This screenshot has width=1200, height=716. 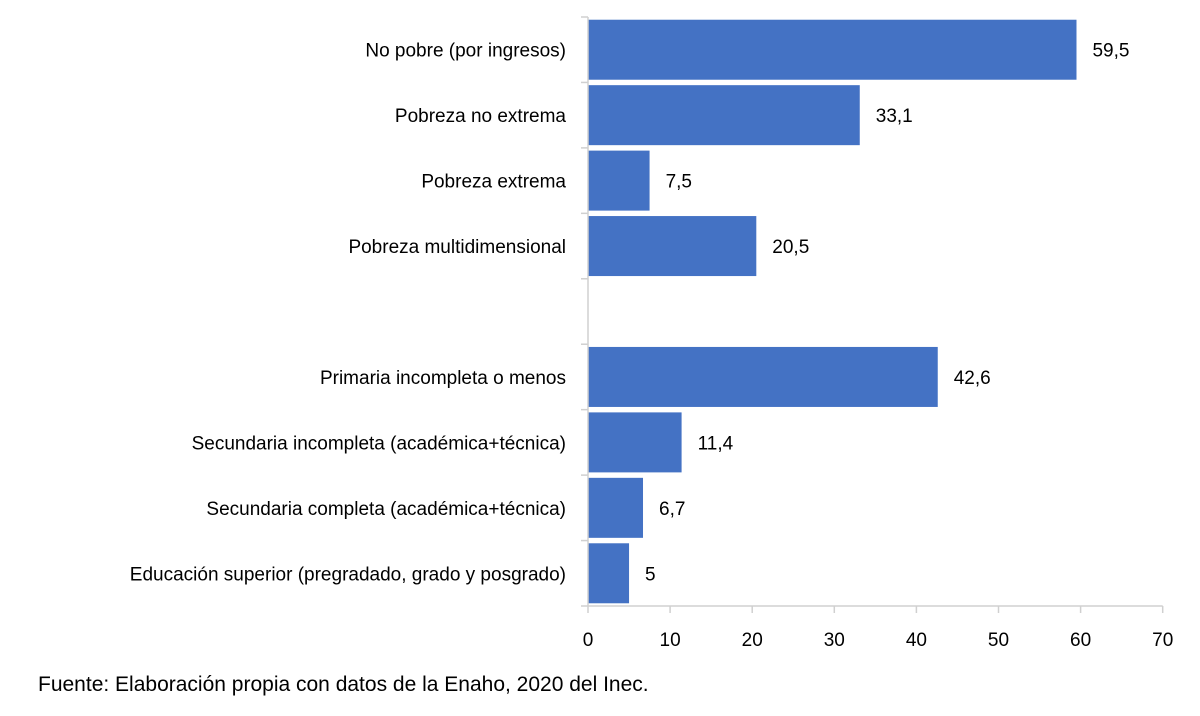 I want to click on data-label: 7,5, so click(x=679, y=182).